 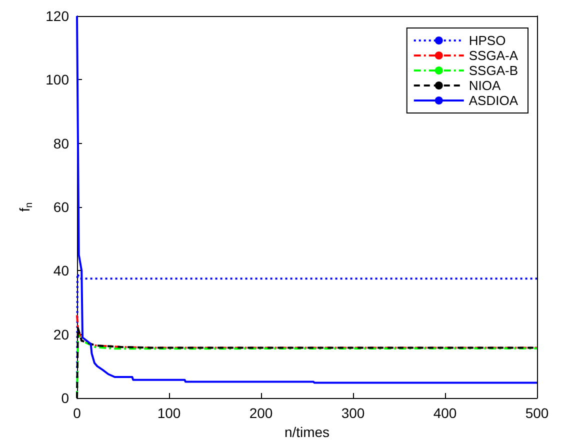 What do you see at coordinates (487, 40) in the screenshot?
I see `legend-label: HPSO` at bounding box center [487, 40].